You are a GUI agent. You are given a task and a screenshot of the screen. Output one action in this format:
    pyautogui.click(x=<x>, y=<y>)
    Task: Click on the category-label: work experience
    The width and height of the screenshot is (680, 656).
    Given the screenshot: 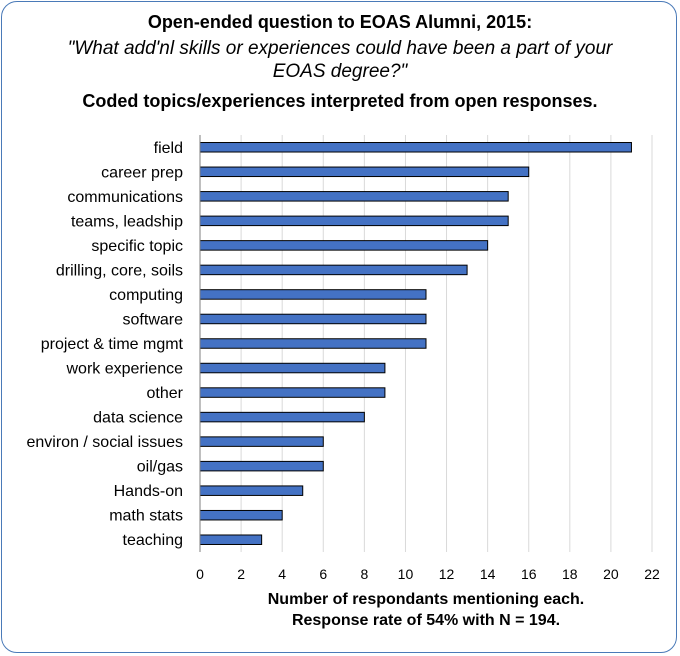 What is the action you would take?
    pyautogui.click(x=125, y=369)
    